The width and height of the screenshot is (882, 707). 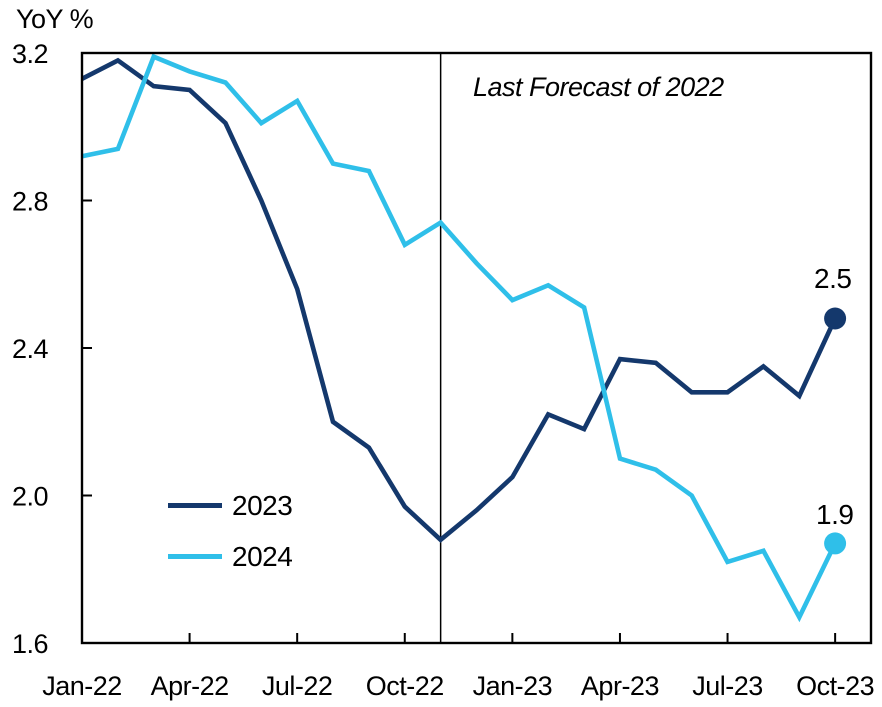 I want to click on y-tick-label: 1.6, so click(x=30, y=644).